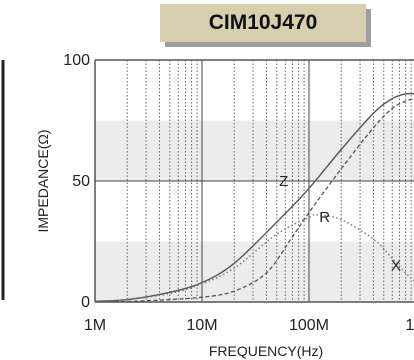 Image resolution: width=414 pixels, height=360 pixels. What do you see at coordinates (95, 325) in the screenshot?
I see `x-tick-label: 1M` at bounding box center [95, 325].